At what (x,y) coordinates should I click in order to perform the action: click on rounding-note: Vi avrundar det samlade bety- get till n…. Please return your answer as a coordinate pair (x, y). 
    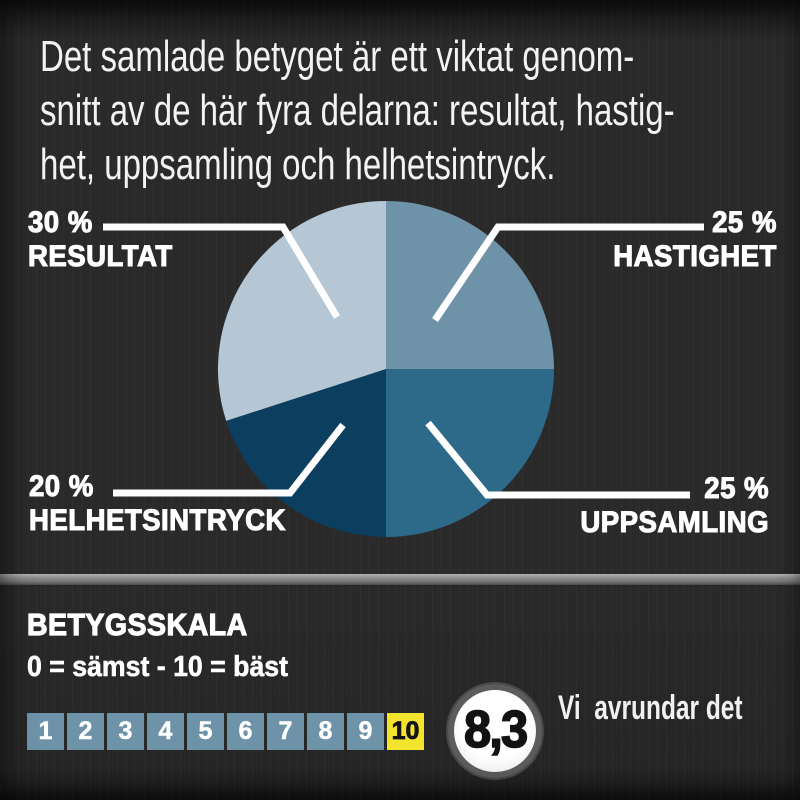
    Looking at the image, I should click on (652, 700).